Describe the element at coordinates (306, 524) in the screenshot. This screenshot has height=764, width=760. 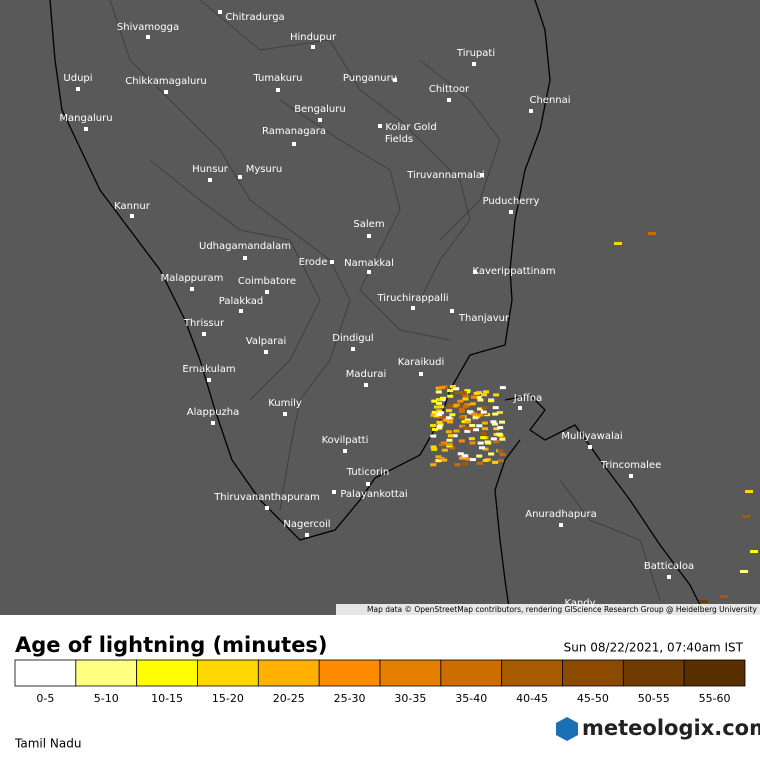
I see `city-label: Nagercoil` at that location.